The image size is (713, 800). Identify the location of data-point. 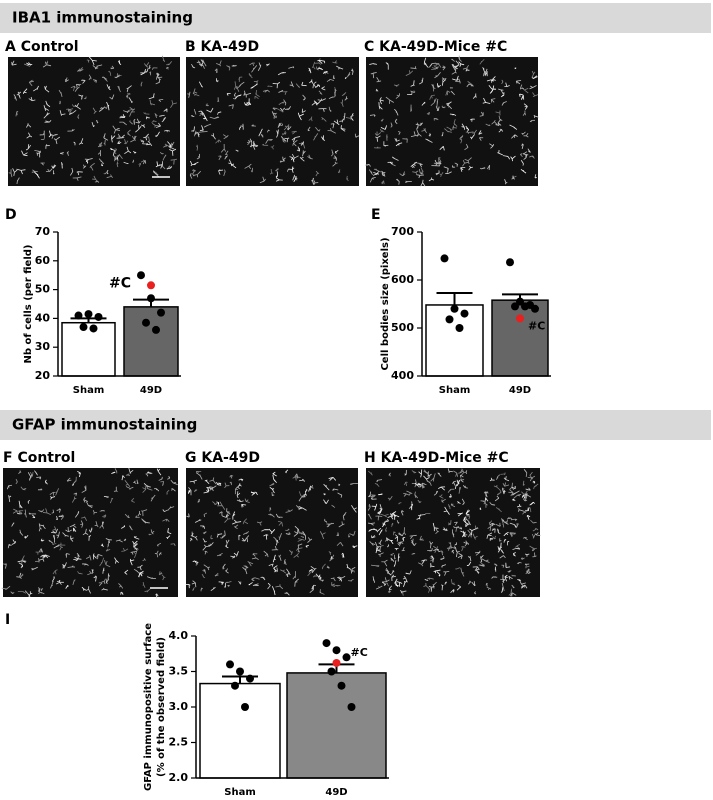
(510, 262).